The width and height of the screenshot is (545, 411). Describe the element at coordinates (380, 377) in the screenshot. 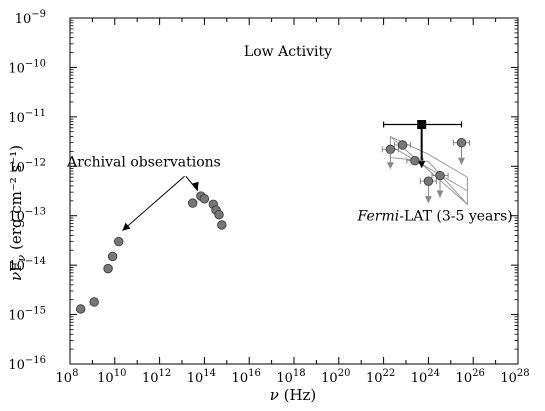

I see `x-tick-label: 1022` at that location.